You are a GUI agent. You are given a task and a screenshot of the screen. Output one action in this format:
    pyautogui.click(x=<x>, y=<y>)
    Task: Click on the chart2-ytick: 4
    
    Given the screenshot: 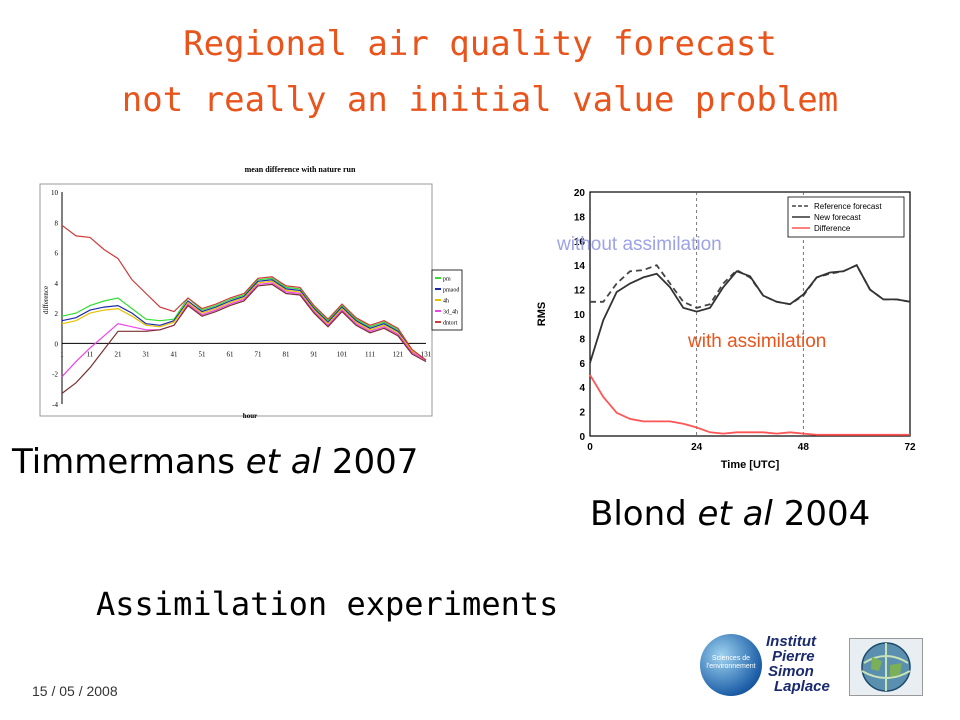 What is the action you would take?
    pyautogui.click(x=582, y=388)
    